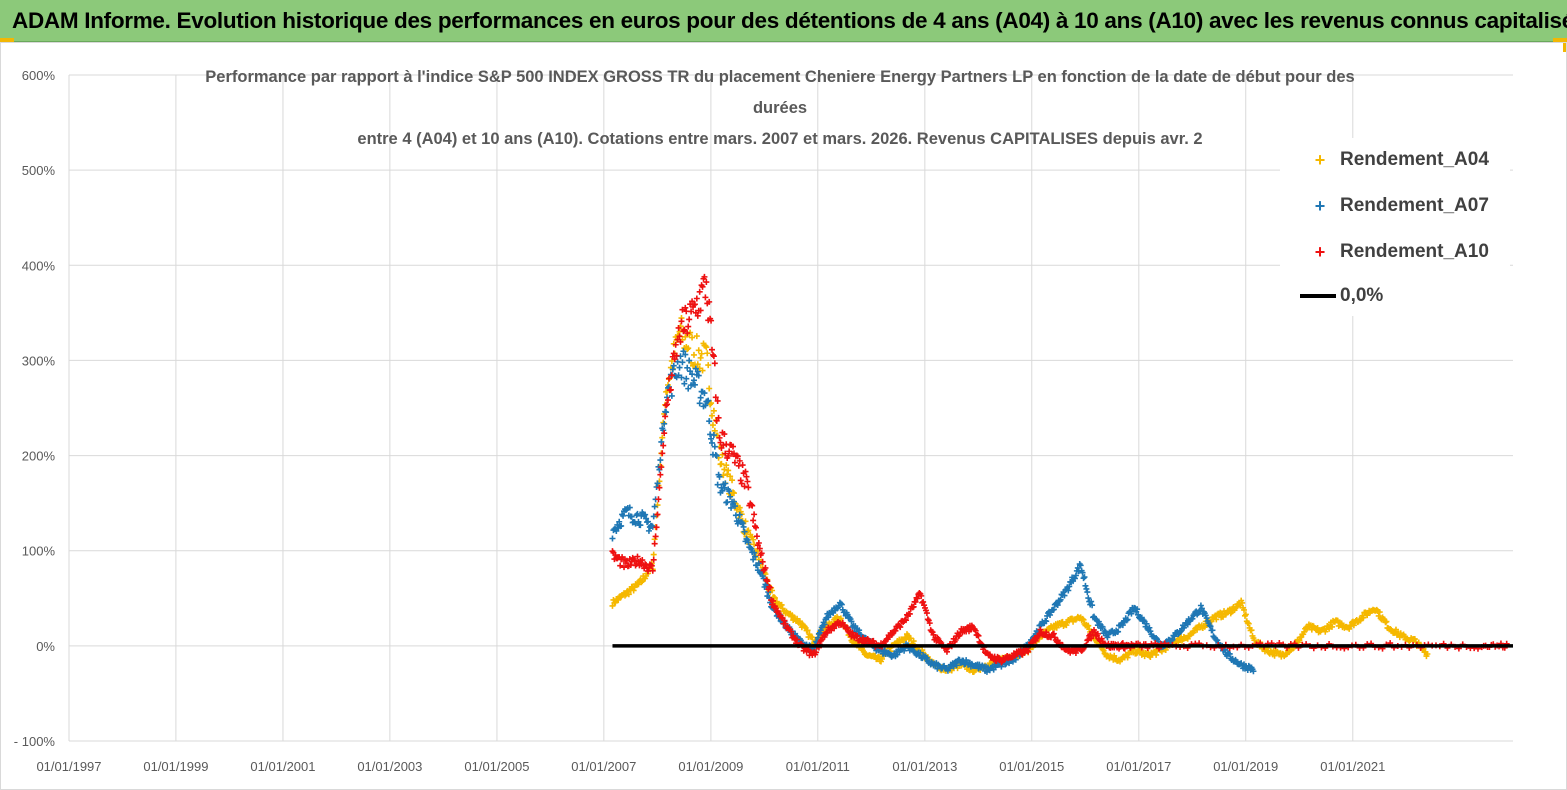 This screenshot has height=790, width=1567. Describe the element at coordinates (1352, 766) in the screenshot. I see `x-tick-label: 01/01/2021` at that location.